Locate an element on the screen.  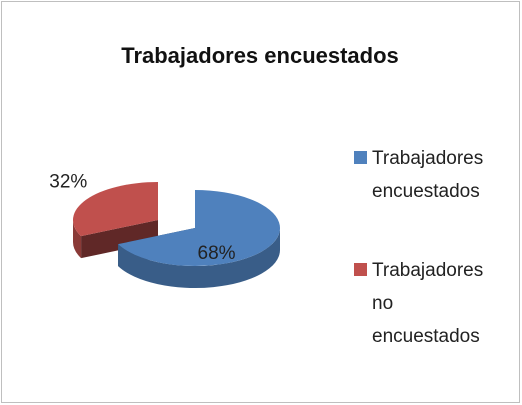
data-label: 68% is located at coordinates (217, 253).